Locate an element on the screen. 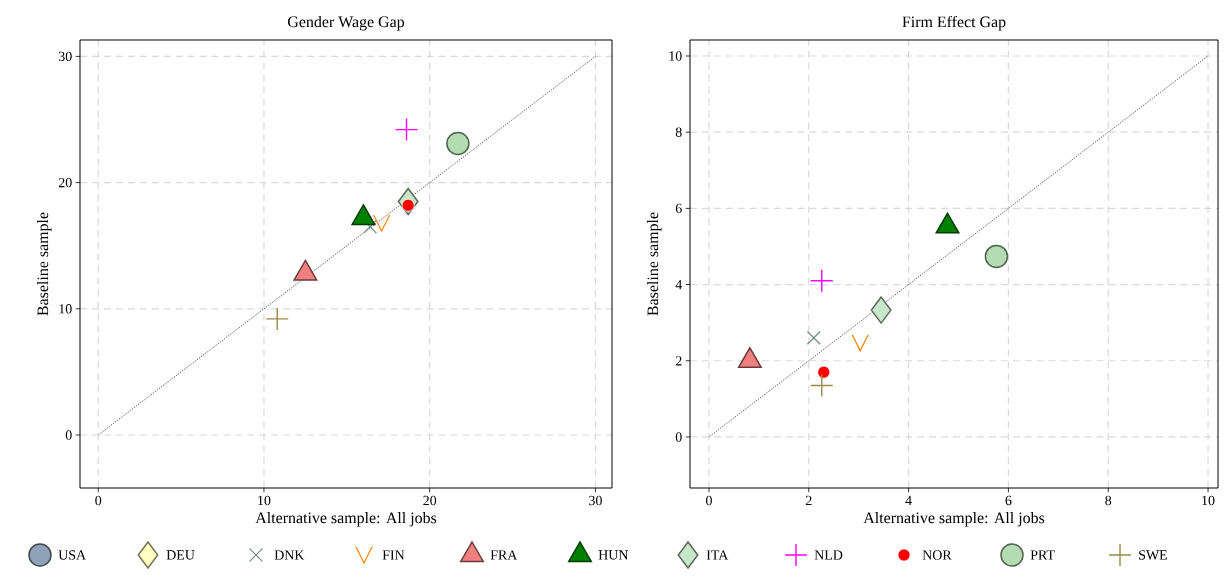 This screenshot has width=1228, height=580. y-tick-label: 30 is located at coordinates (65, 56).